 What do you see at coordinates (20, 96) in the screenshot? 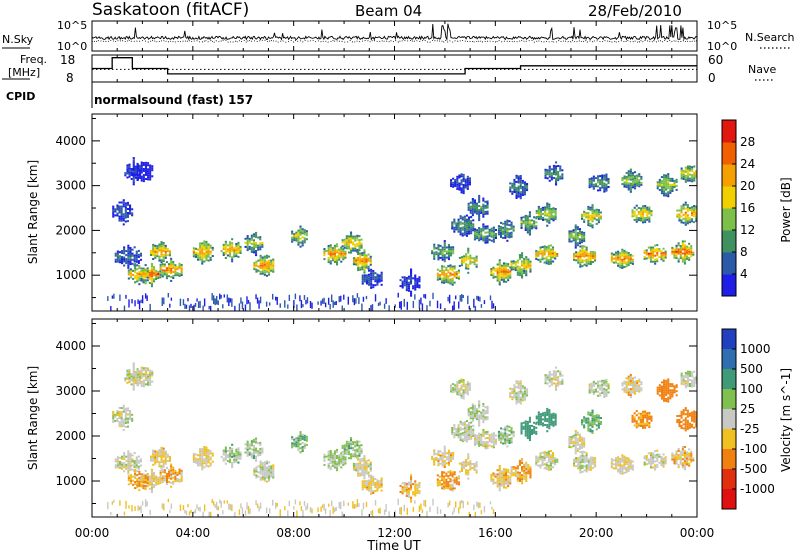
I see `cpid-label: CPID` at bounding box center [20, 96].